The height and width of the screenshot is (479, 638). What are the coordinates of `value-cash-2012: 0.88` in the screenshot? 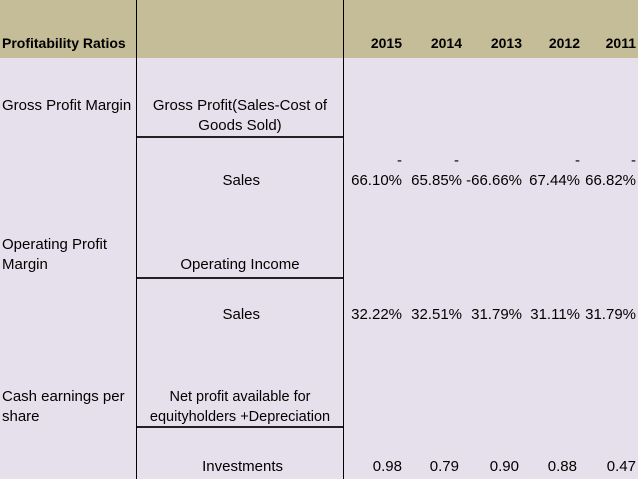 It's located at (562, 466).